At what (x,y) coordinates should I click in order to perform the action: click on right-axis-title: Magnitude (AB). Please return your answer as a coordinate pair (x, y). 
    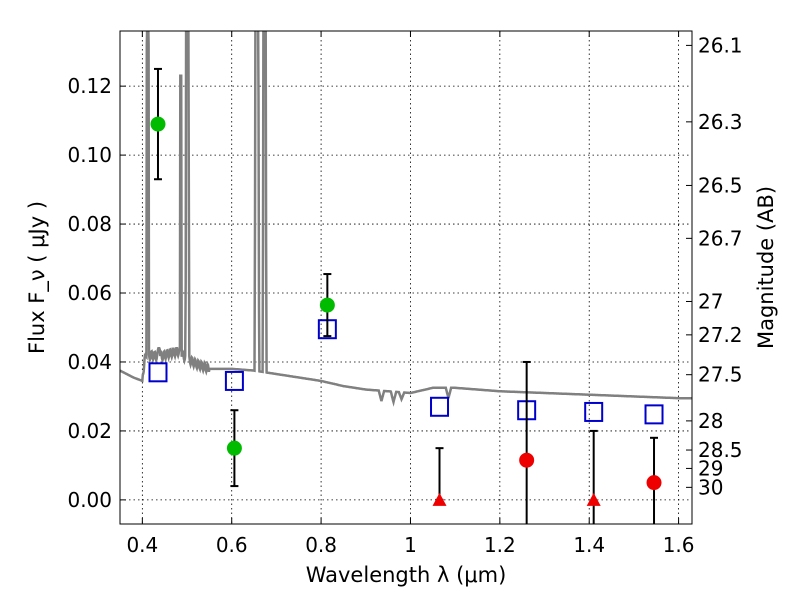
    Looking at the image, I should click on (766, 267).